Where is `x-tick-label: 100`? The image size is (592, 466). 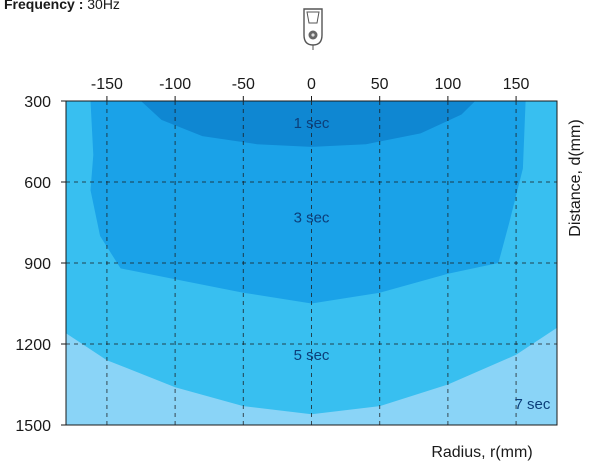 x-tick-label: 100 is located at coordinates (448, 84).